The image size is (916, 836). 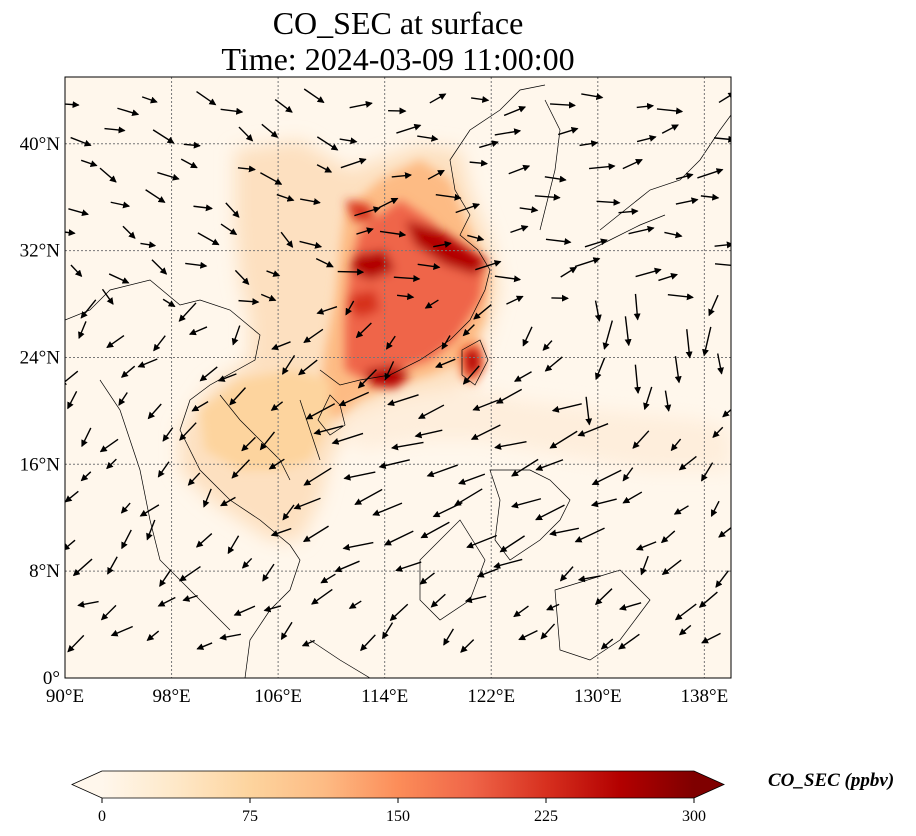 I want to click on colorbar-max-extension, so click(x=709, y=784).